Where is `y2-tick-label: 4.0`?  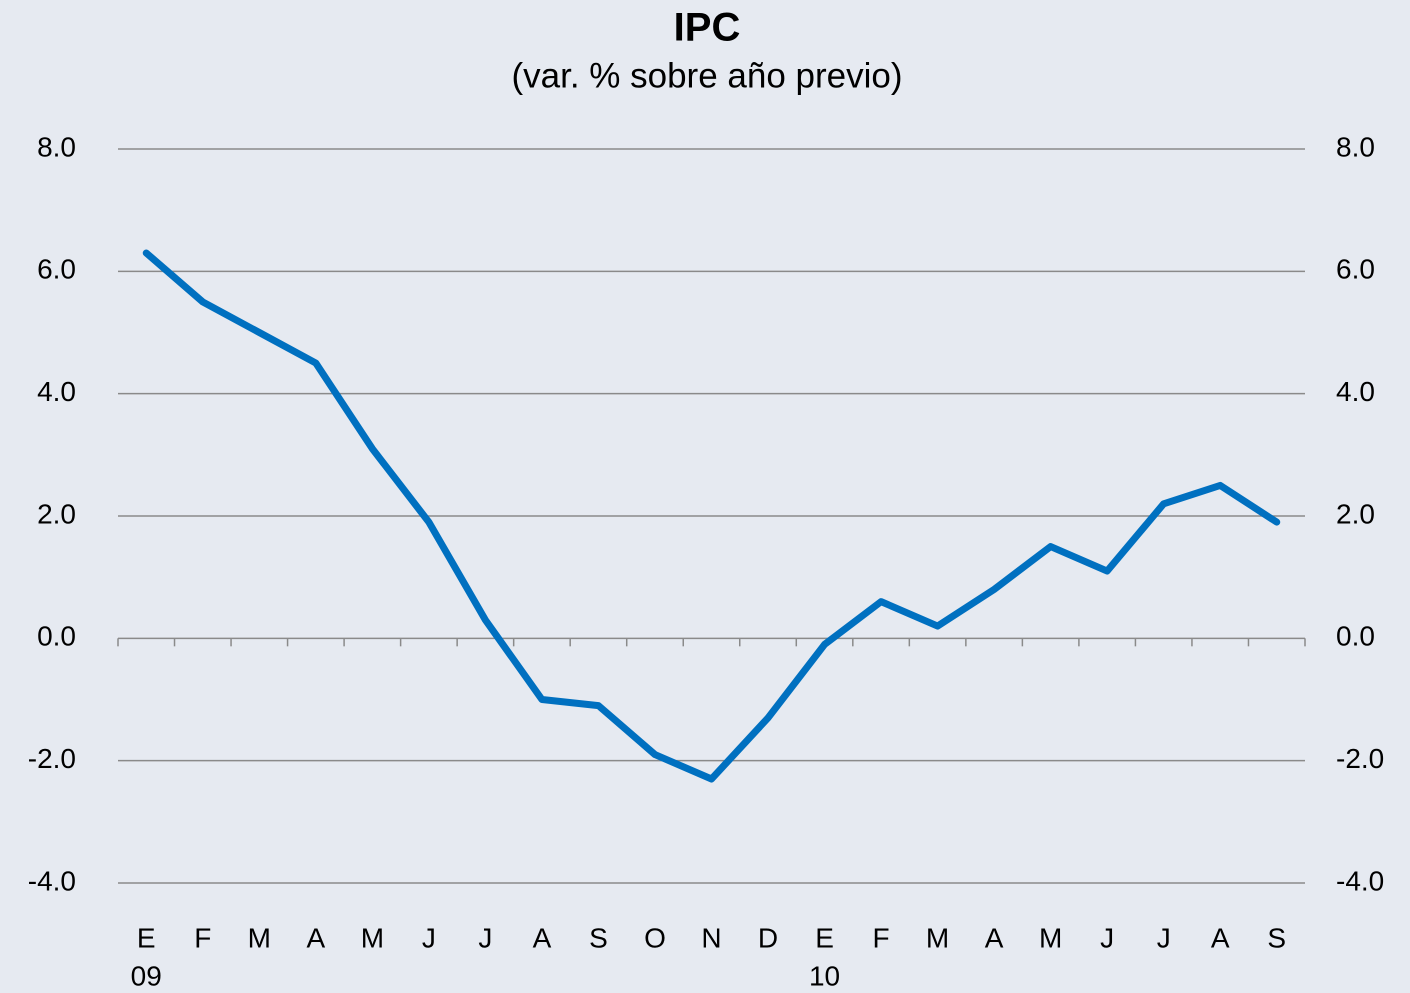 y2-tick-label: 4.0 is located at coordinates (1355, 391).